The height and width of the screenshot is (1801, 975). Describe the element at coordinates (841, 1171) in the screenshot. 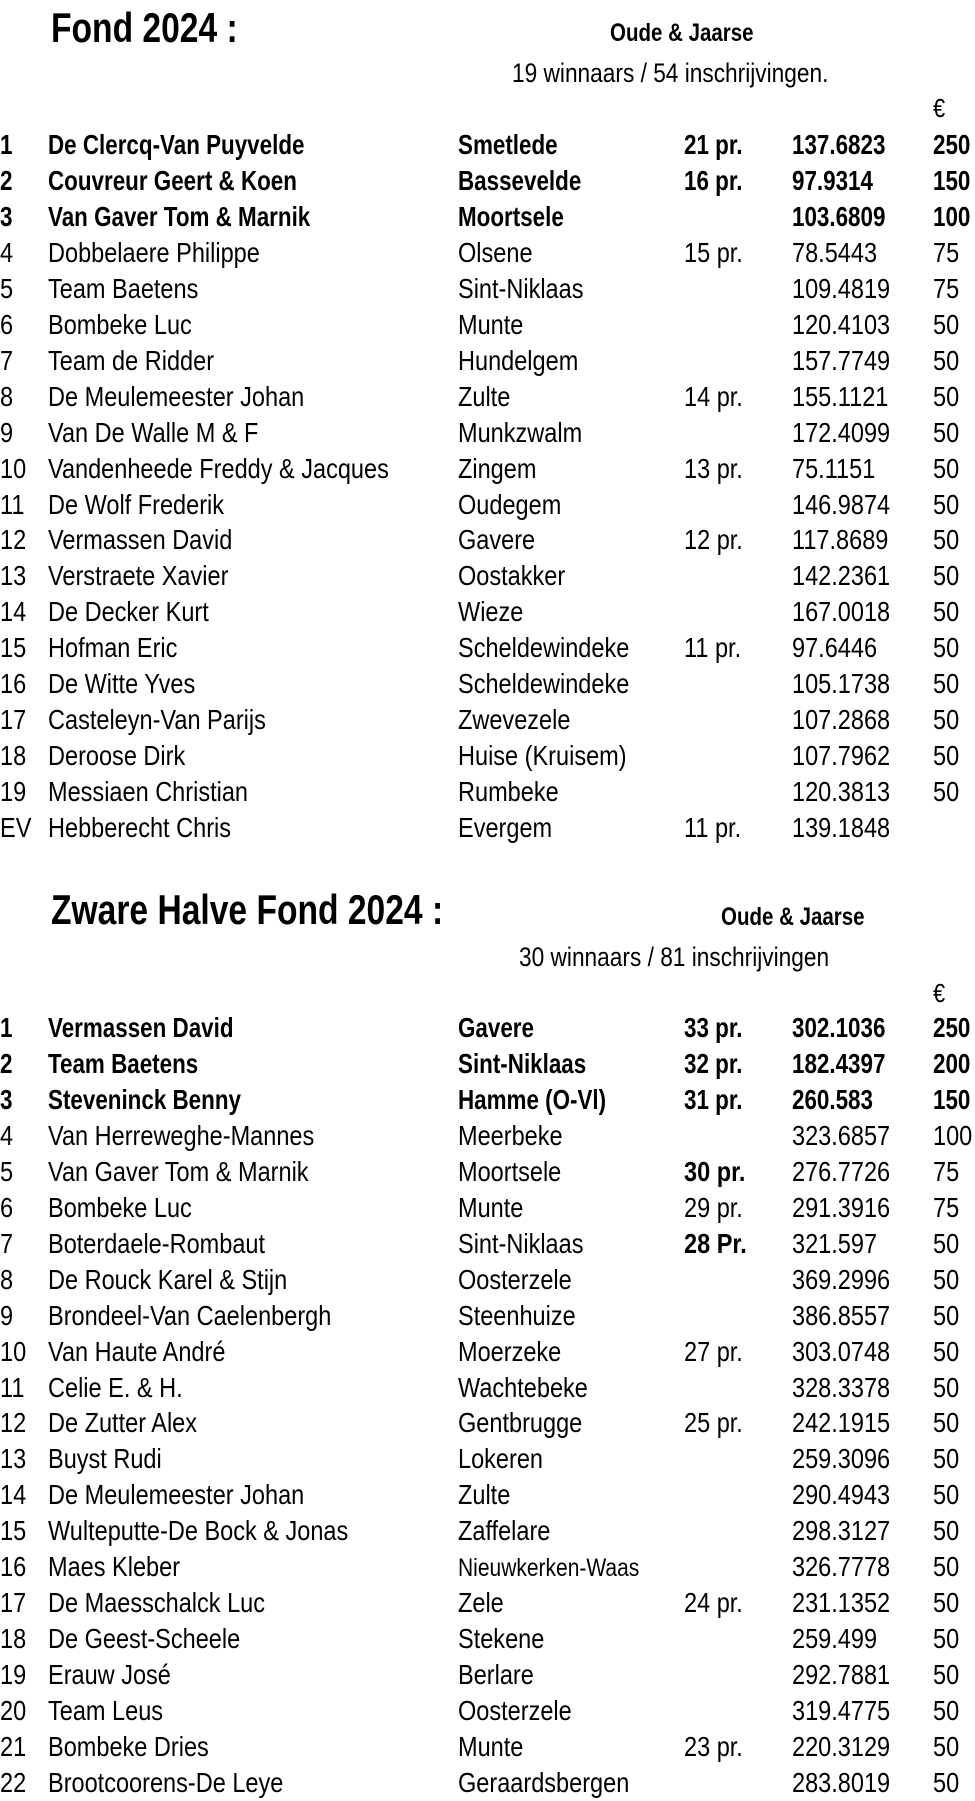

I see `cell-speed: 276.7726` at that location.